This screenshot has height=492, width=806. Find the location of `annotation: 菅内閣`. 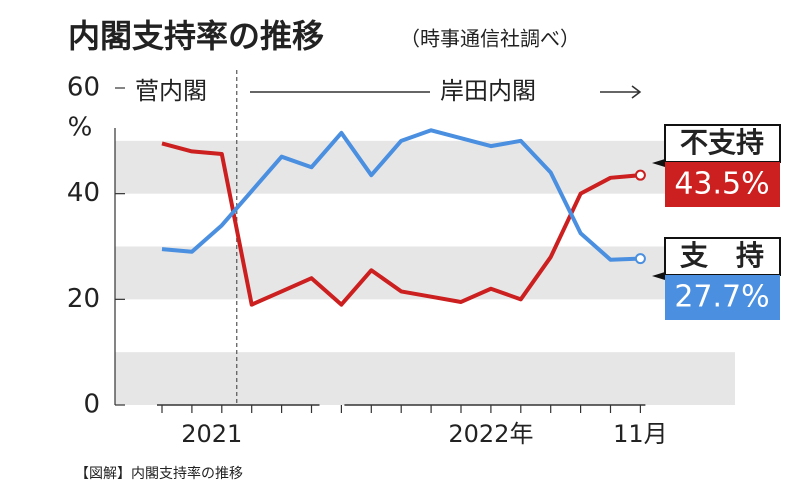

annotation: 菅内閣 is located at coordinates (171, 91).